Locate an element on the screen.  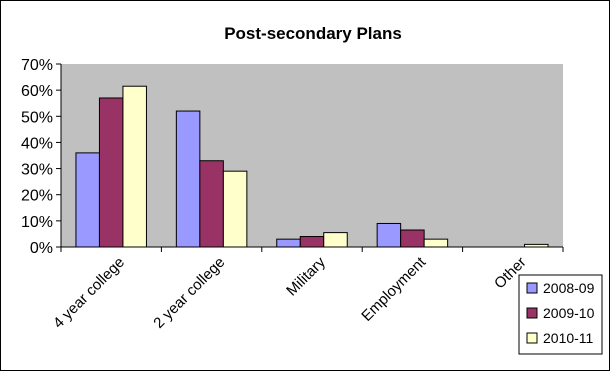
y-tick-label: 50% is located at coordinates (37, 117).